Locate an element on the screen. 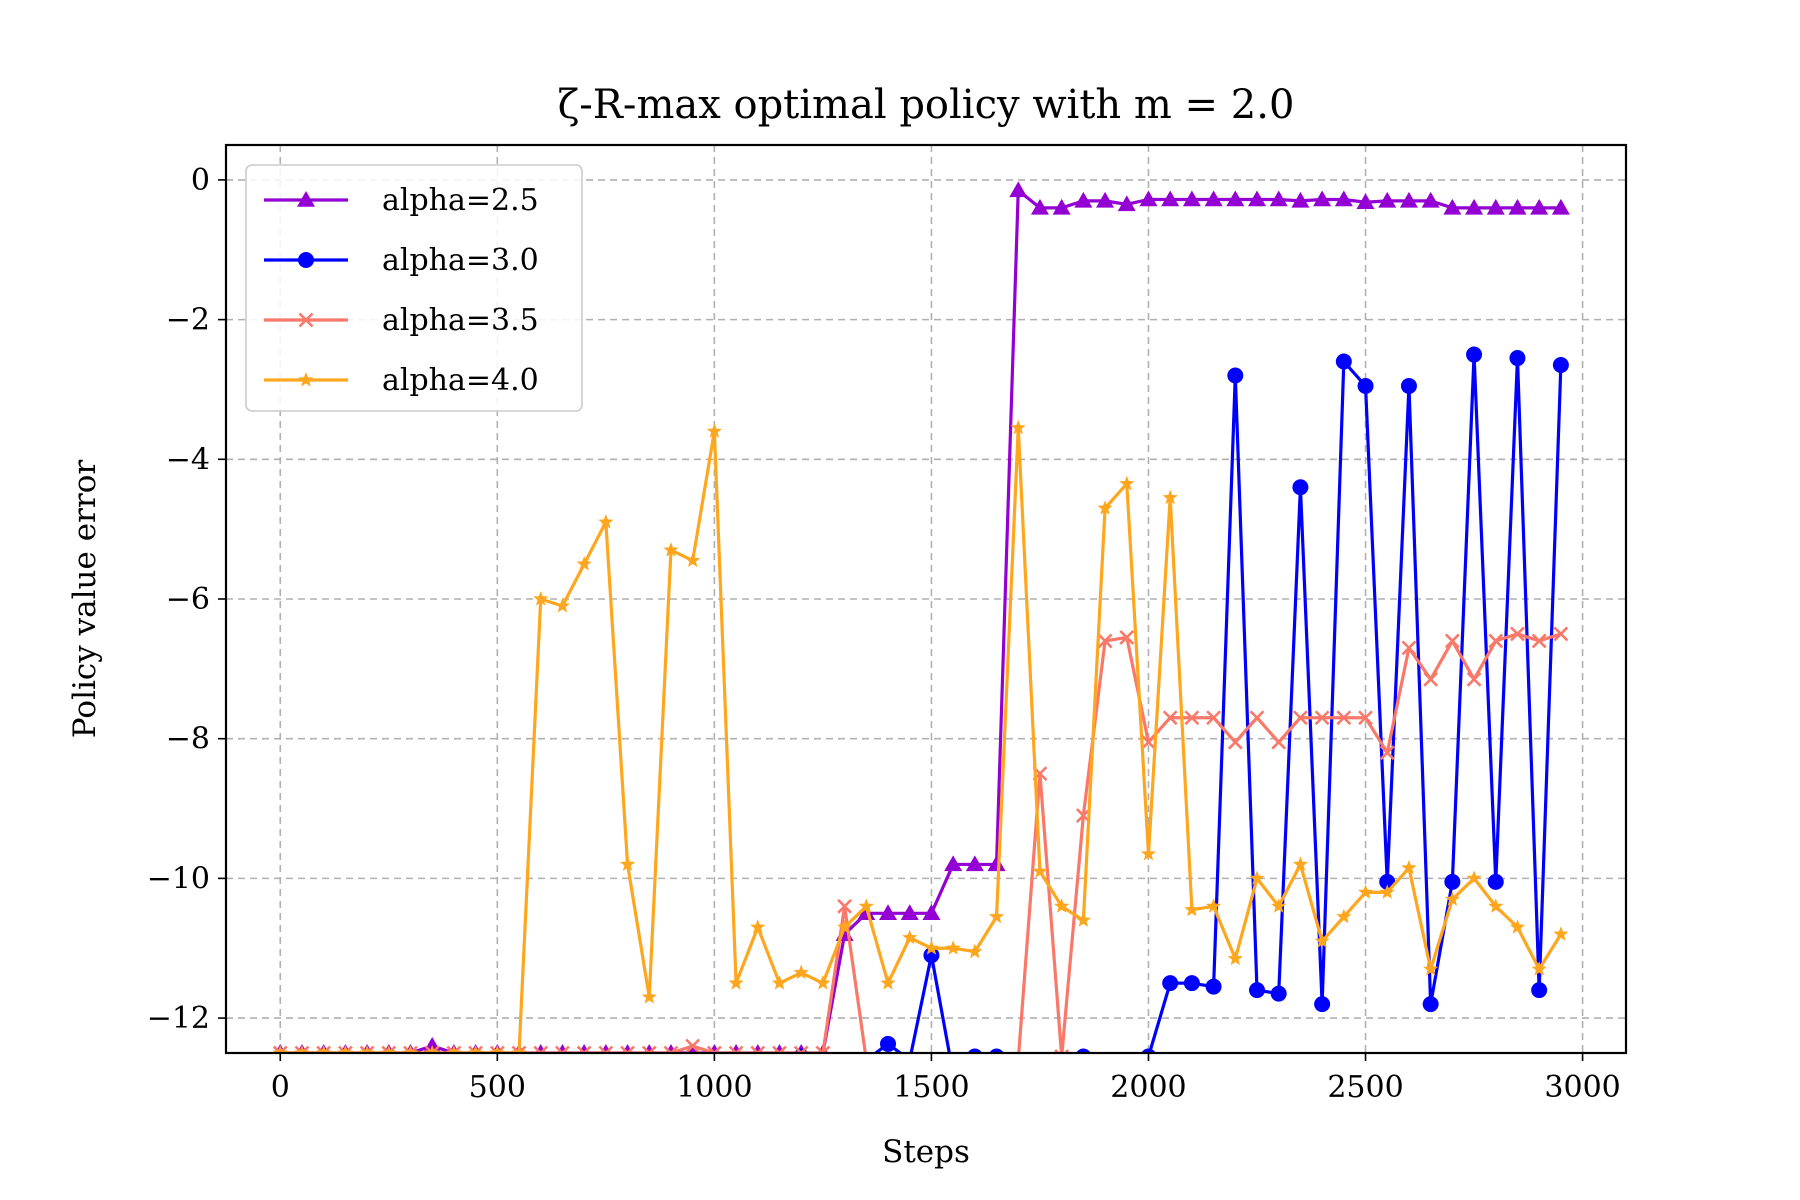  legend-entry-alpha-3-0: alpha=3.0 is located at coordinates (401, 260).